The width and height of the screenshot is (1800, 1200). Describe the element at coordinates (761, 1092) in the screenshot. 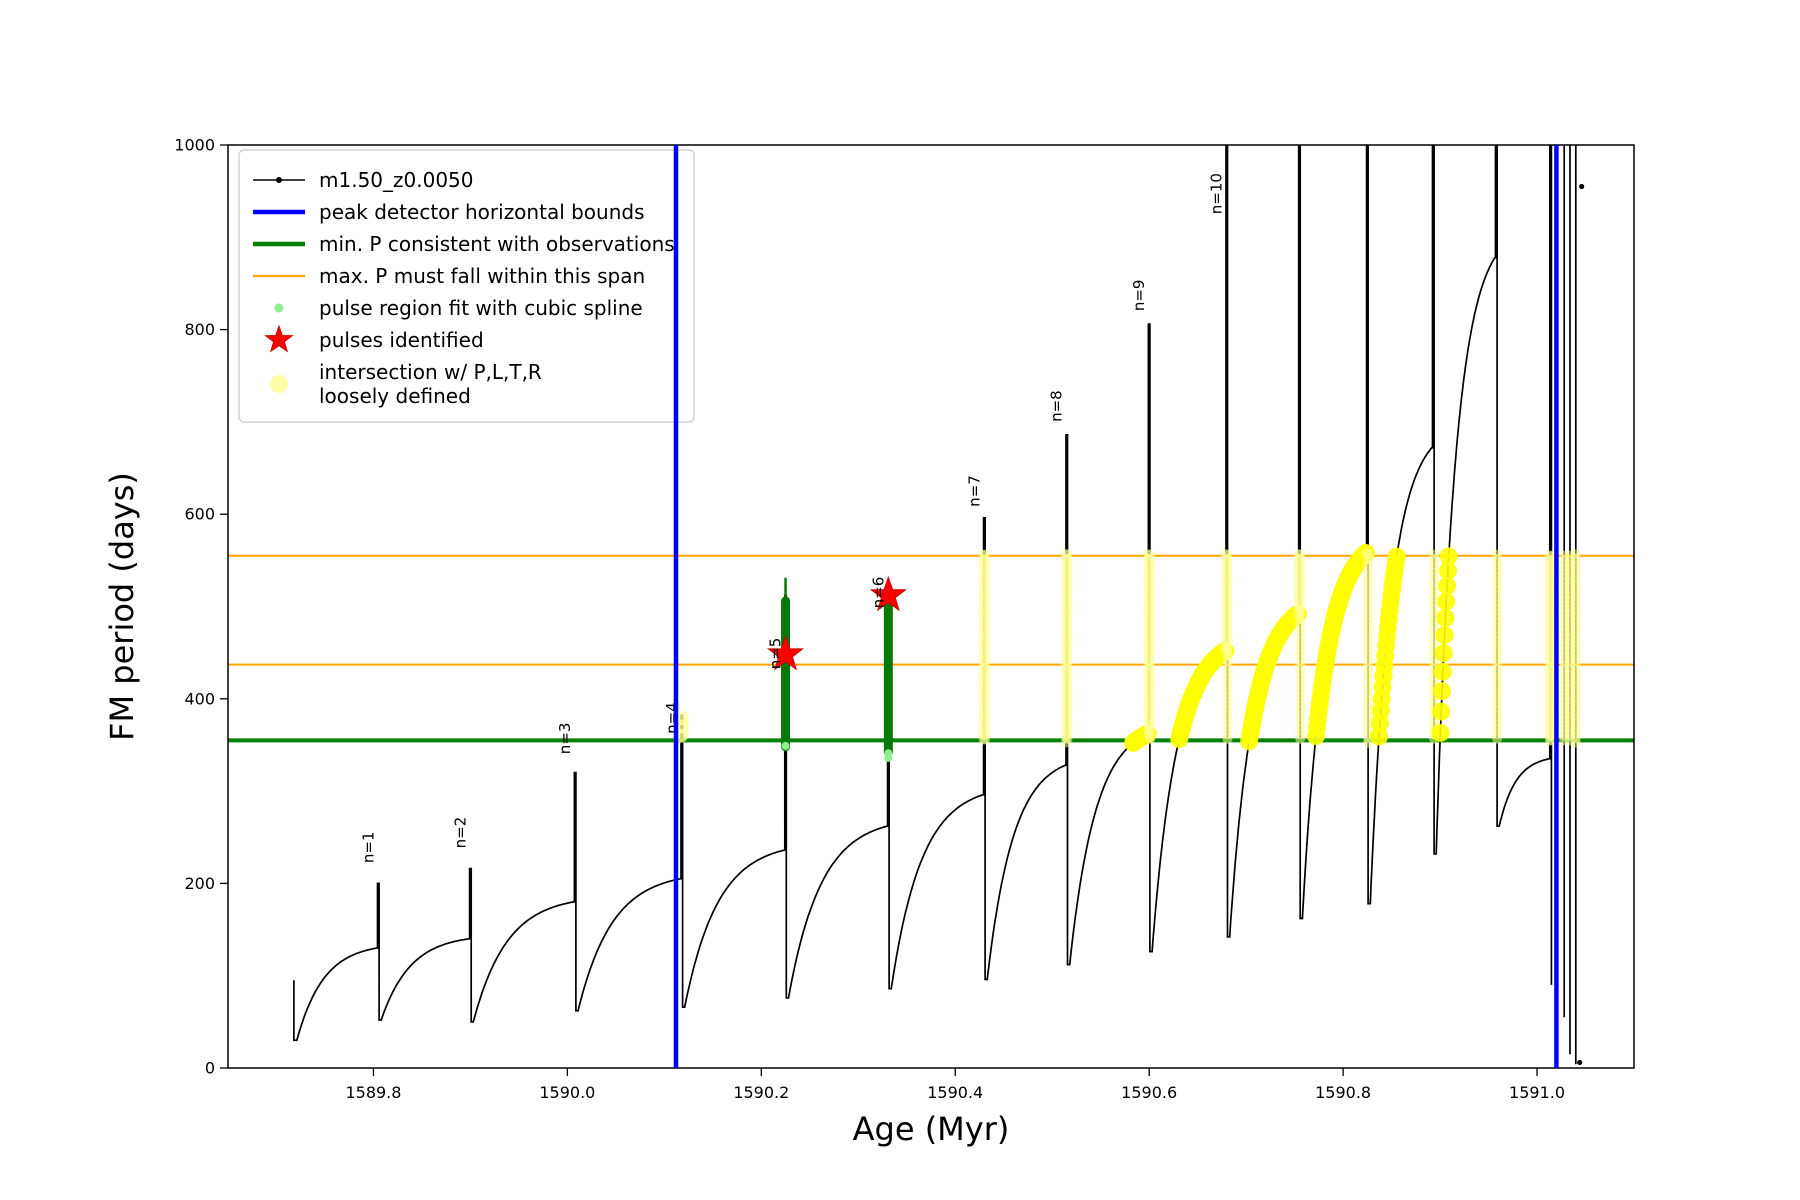

I see `x-tick-label: 1590.2` at that location.